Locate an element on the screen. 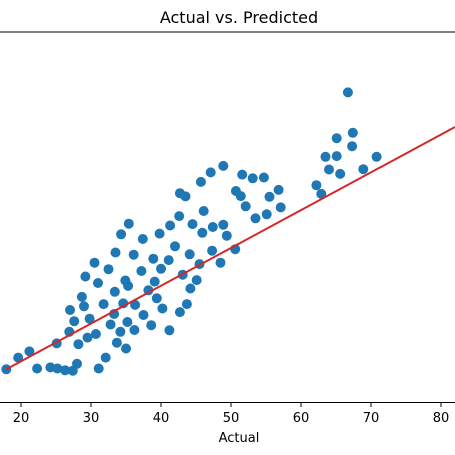  chart-title: Actual vs. Predicted is located at coordinates (239, 17).